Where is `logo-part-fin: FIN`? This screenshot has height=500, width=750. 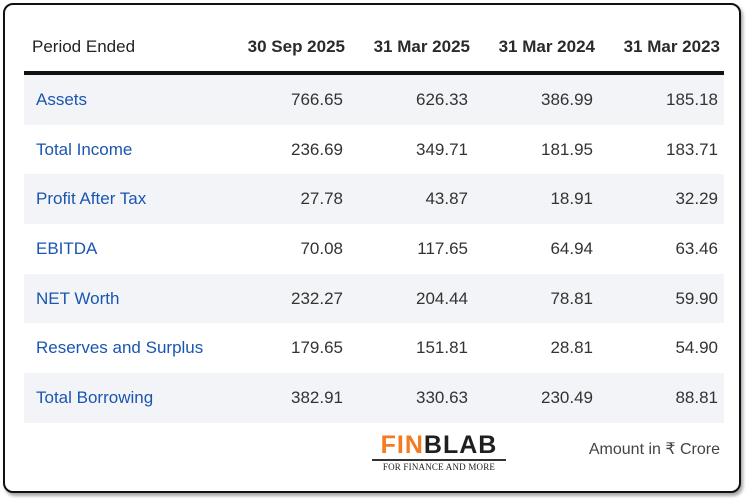
logo-part-fin: FIN is located at coordinates (402, 445).